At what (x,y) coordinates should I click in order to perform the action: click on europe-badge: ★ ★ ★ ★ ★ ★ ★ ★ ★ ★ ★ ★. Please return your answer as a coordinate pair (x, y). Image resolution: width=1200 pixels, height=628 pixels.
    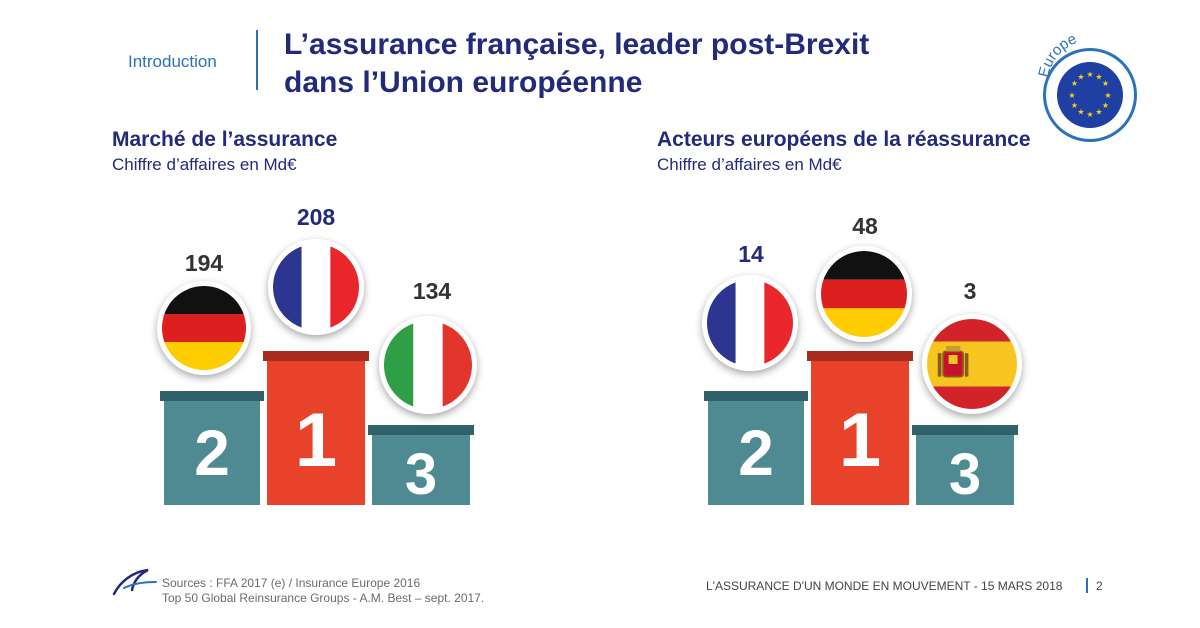
    Looking at the image, I should click on (1090, 95).